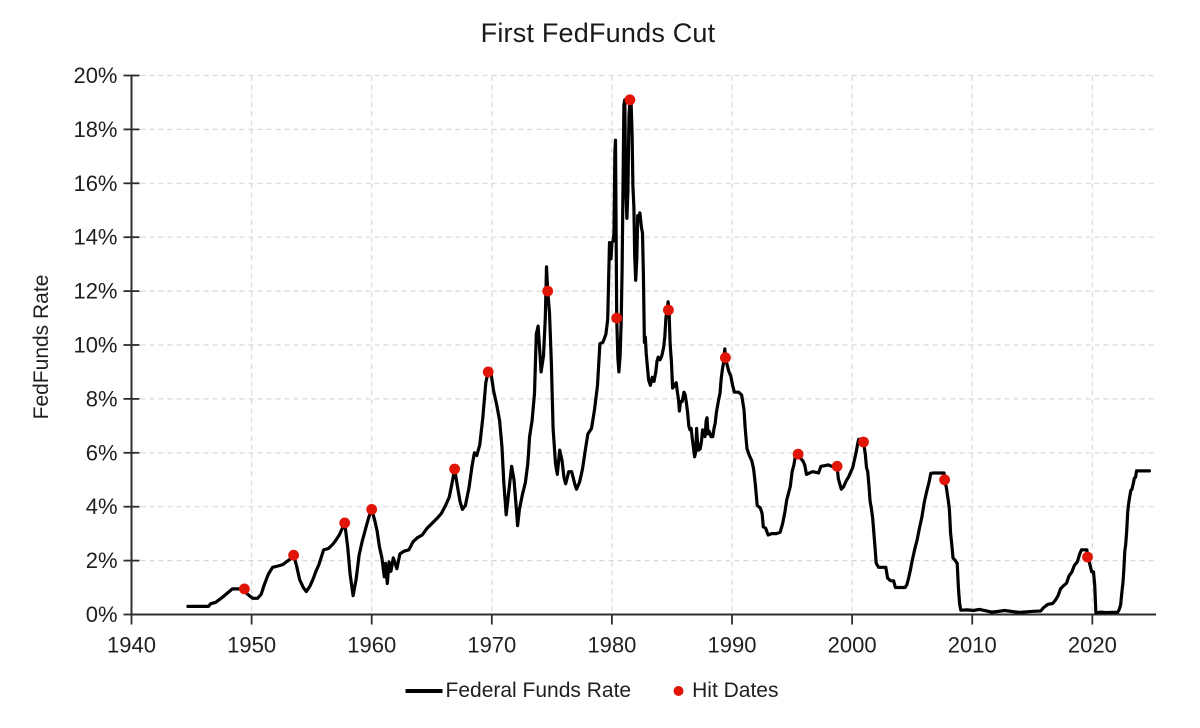 The image size is (1200, 728). I want to click on y-tick-labels: 0% 2% 4% 6% 8% 10% 12% 14% 16% 18% 20%, so click(95, 345).